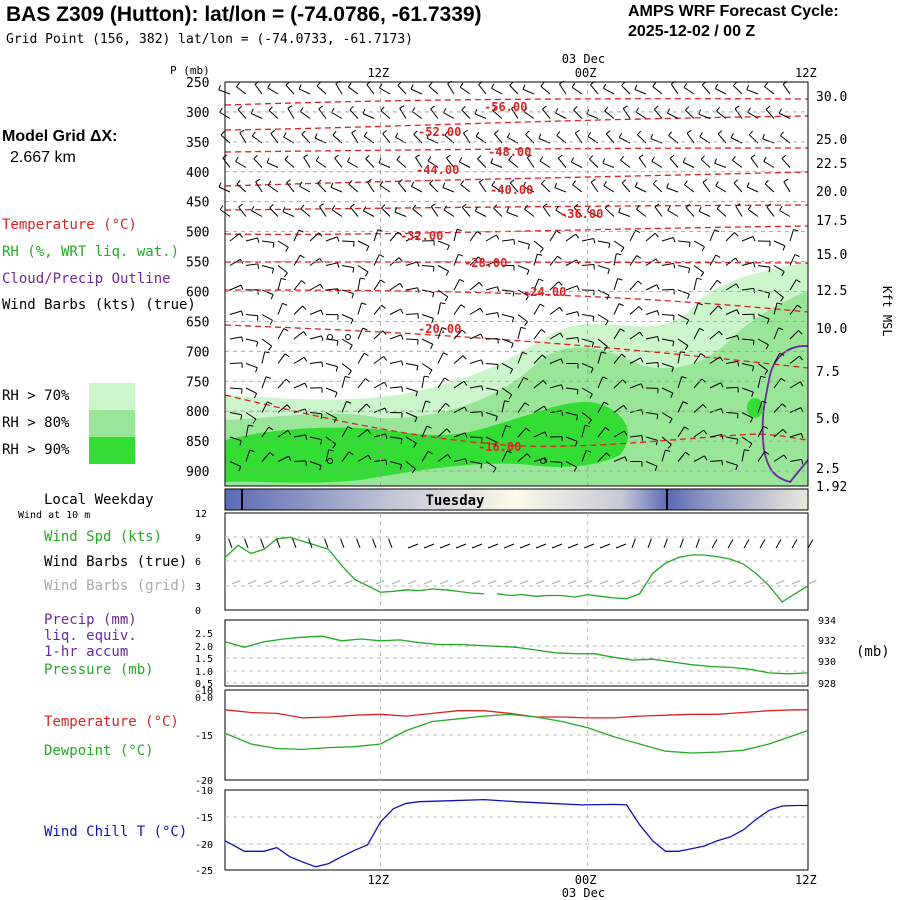  Describe the element at coordinates (197, 83) in the screenshot. I see `pressure-tick-label: 250` at that location.